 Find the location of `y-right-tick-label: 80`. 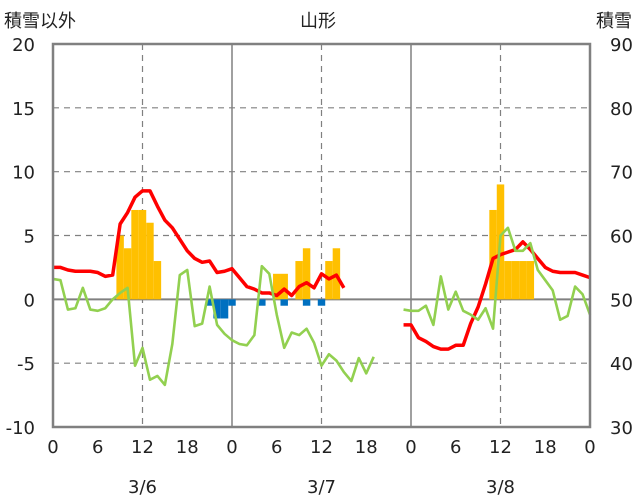

y-right-tick-label: 80 is located at coordinates (621, 109).